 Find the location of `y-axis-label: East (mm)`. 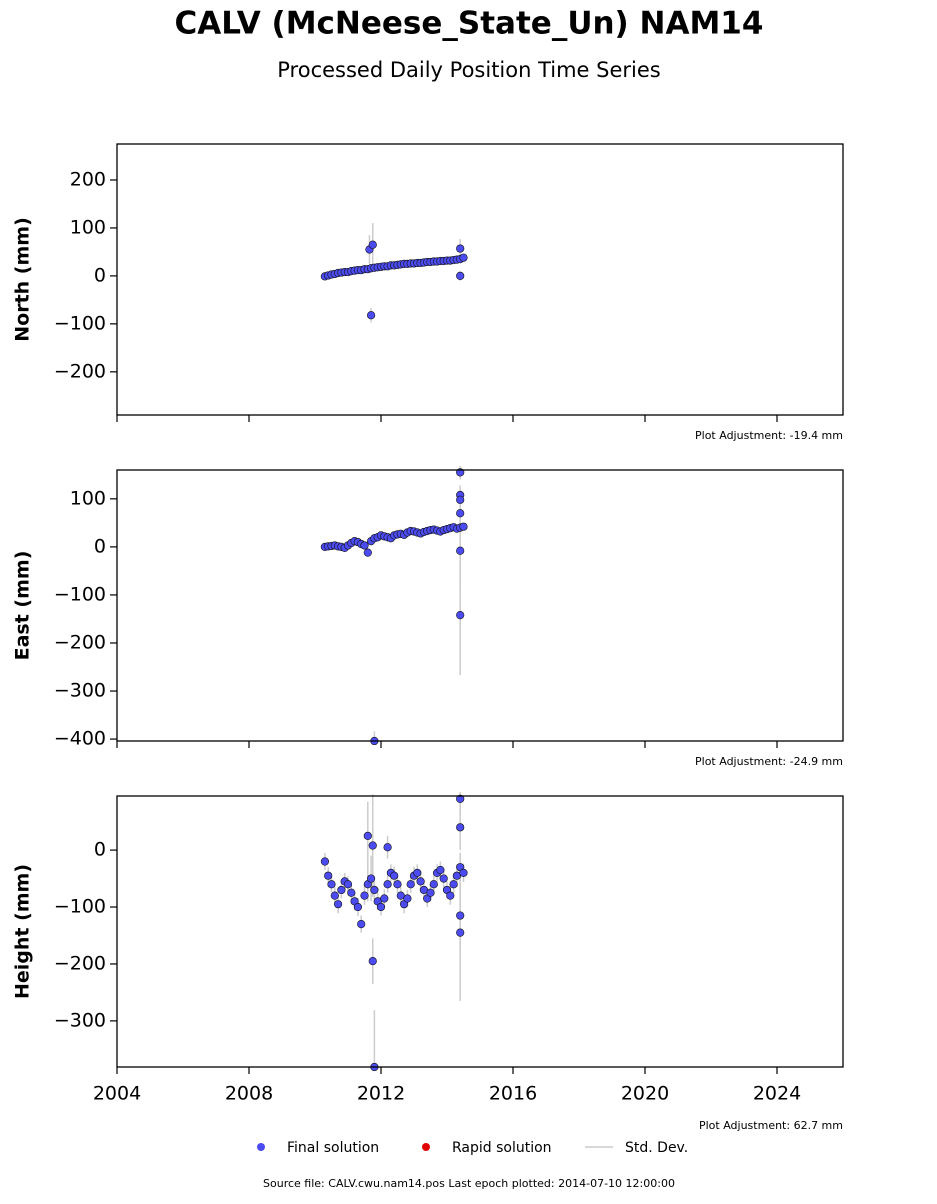

y-axis-label: East (mm) is located at coordinates (23, 606).